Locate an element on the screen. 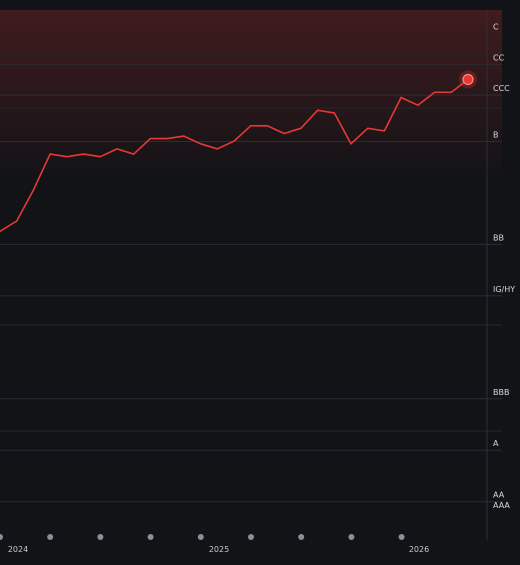  rating-label-a: A is located at coordinates (496, 443).